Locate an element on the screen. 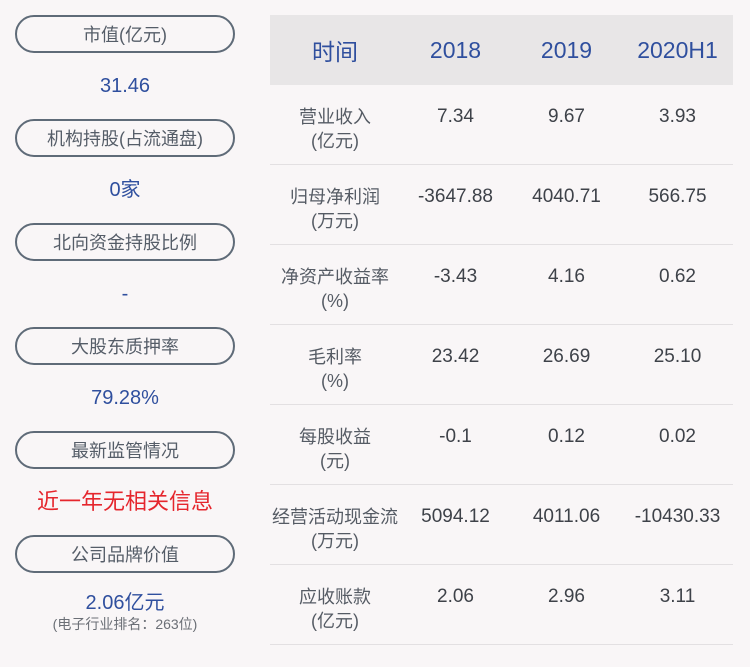  row-label: 毛利率 (%) is located at coordinates (335, 369).